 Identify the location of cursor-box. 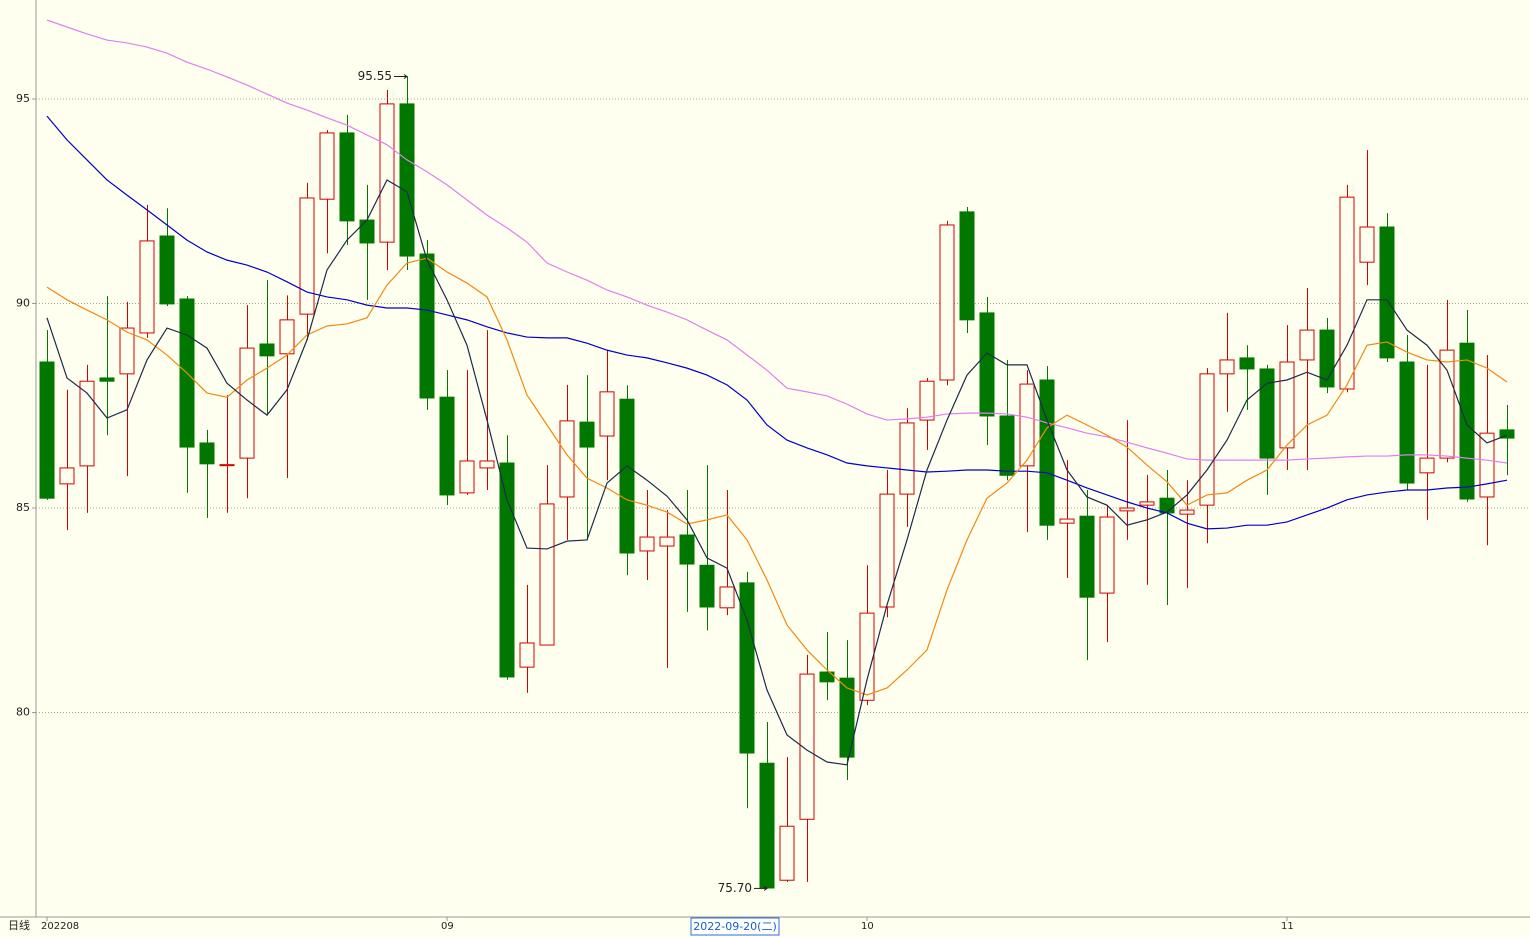
(735, 926).